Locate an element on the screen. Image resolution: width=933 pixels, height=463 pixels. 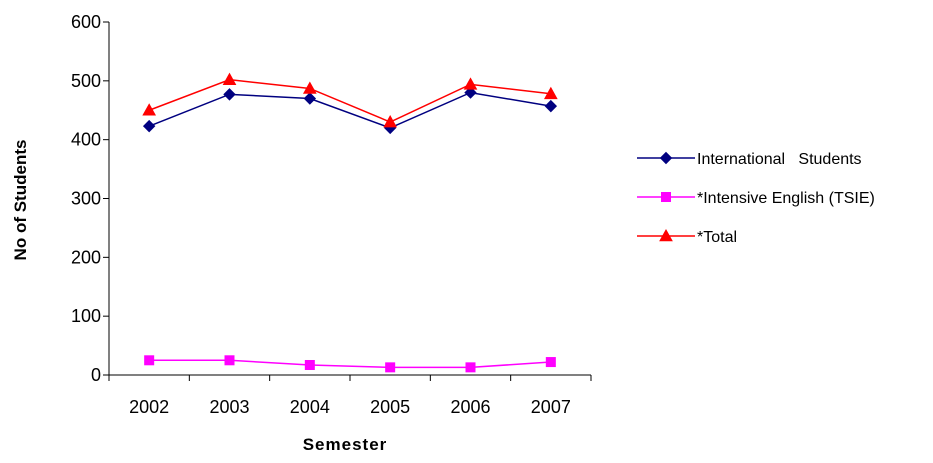
x-tick-label: 2004 is located at coordinates (310, 407).